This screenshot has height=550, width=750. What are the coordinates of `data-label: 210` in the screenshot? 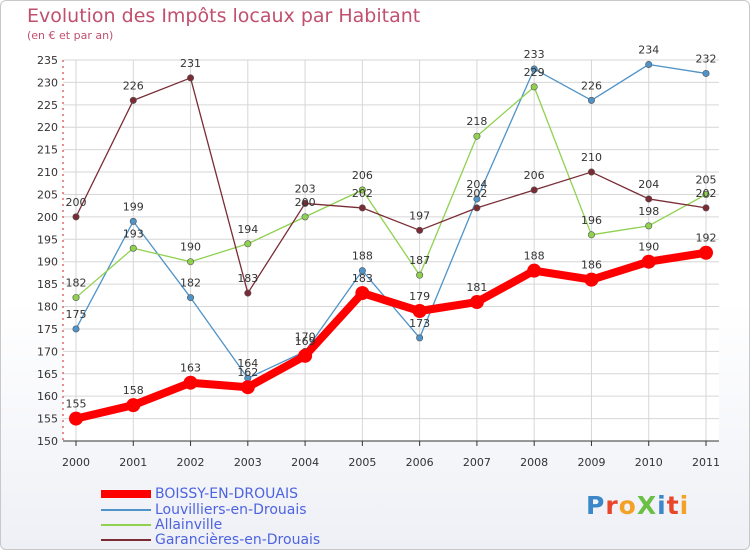 It's located at (591, 157).